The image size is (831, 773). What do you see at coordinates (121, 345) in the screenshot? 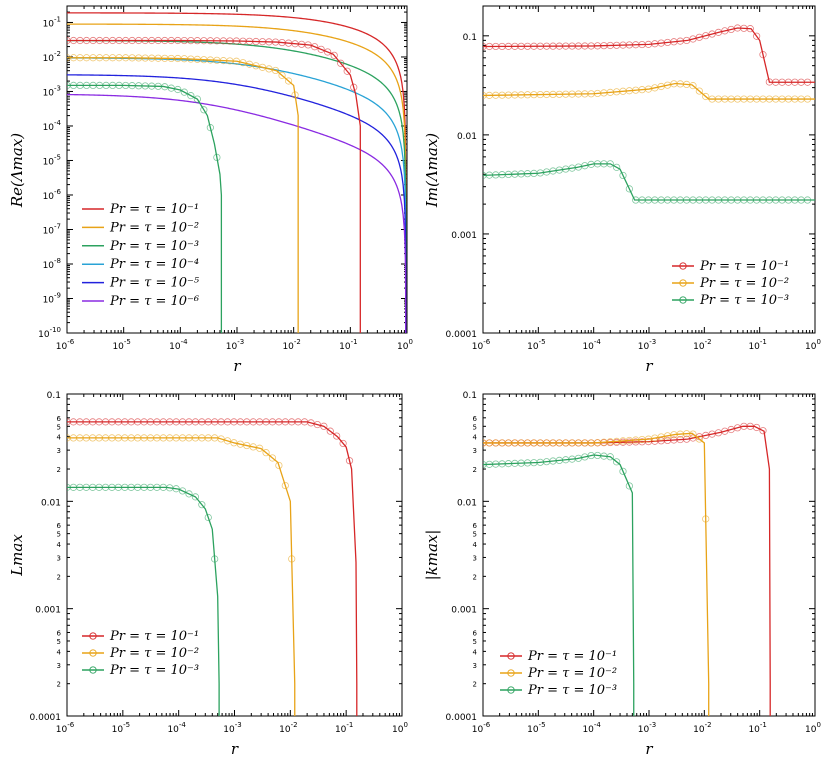
I see `x-tick-label: 10⁻⁵` at bounding box center [121, 345].